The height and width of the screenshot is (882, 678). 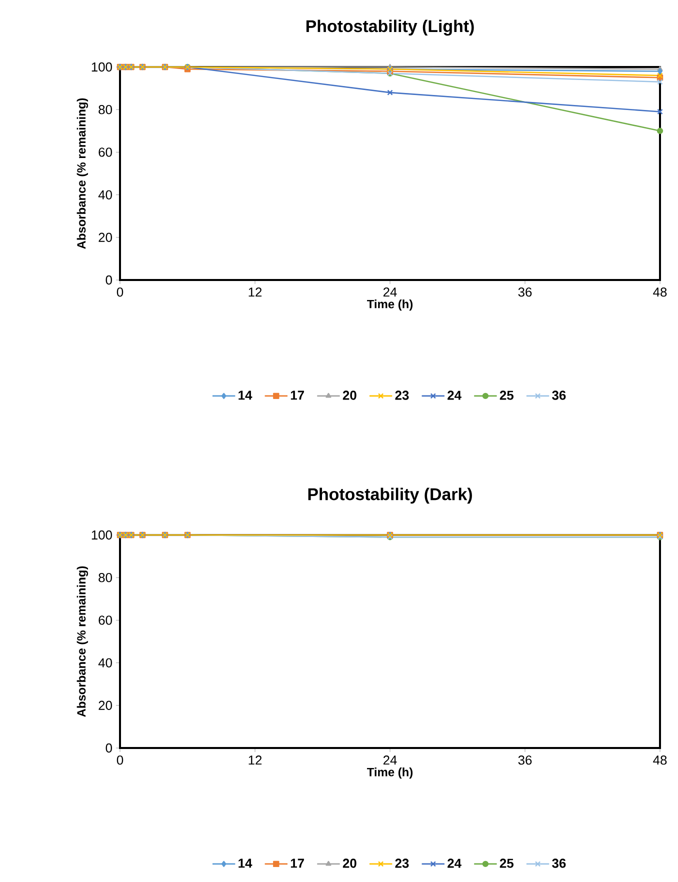 What do you see at coordinates (390, 28) in the screenshot?
I see `chart-title: Photostability (Light)` at bounding box center [390, 28].